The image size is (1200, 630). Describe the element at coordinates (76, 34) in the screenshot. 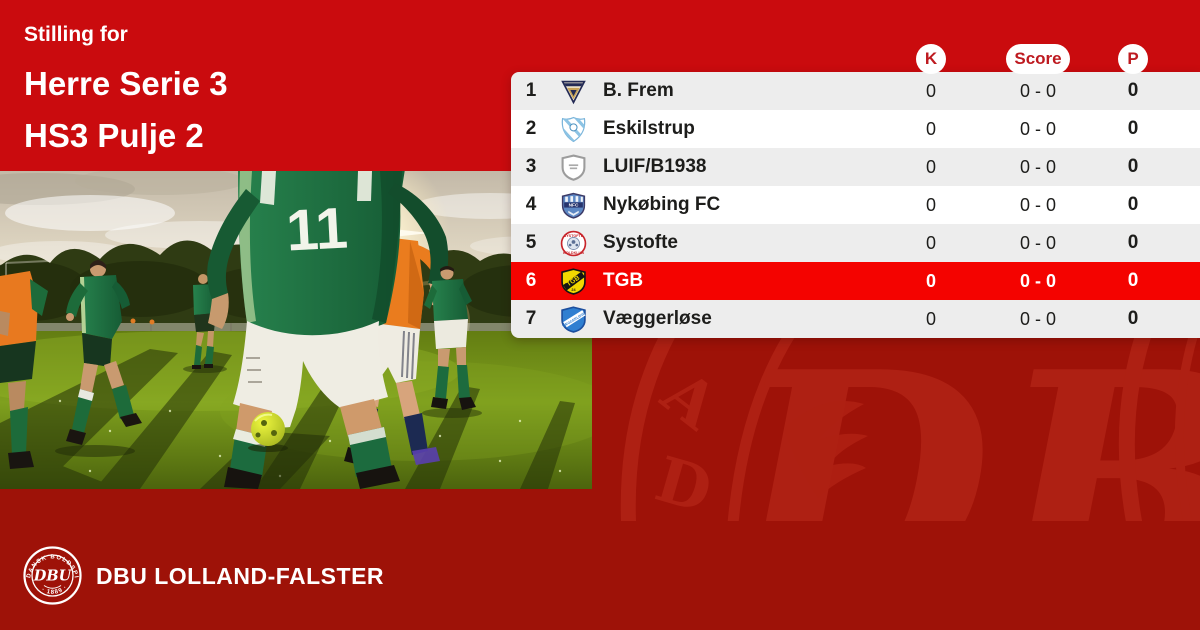

I see `eyebrow-text: Stilling for` at that location.